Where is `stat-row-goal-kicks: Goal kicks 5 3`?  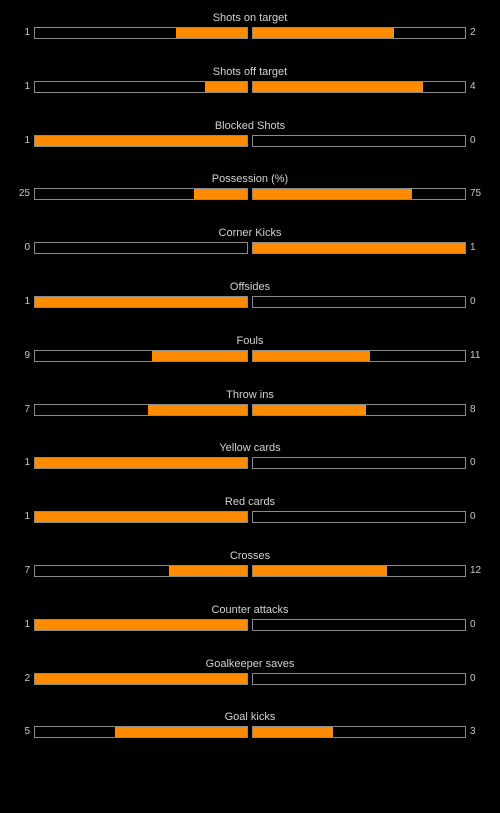 stat-row-goal-kicks: Goal kicks 5 3 is located at coordinates (250, 737).